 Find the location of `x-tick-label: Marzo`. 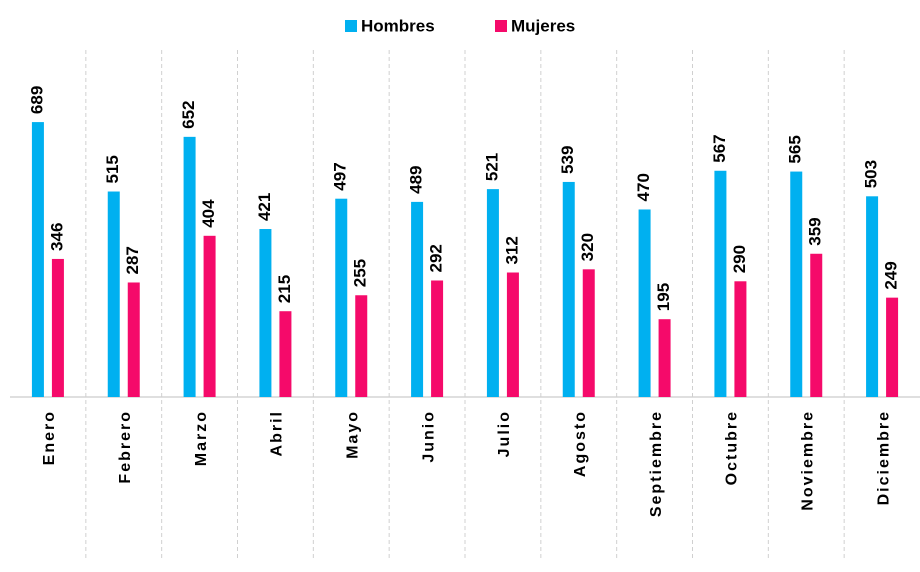

x-tick-label: Marzo is located at coordinates (201, 438).